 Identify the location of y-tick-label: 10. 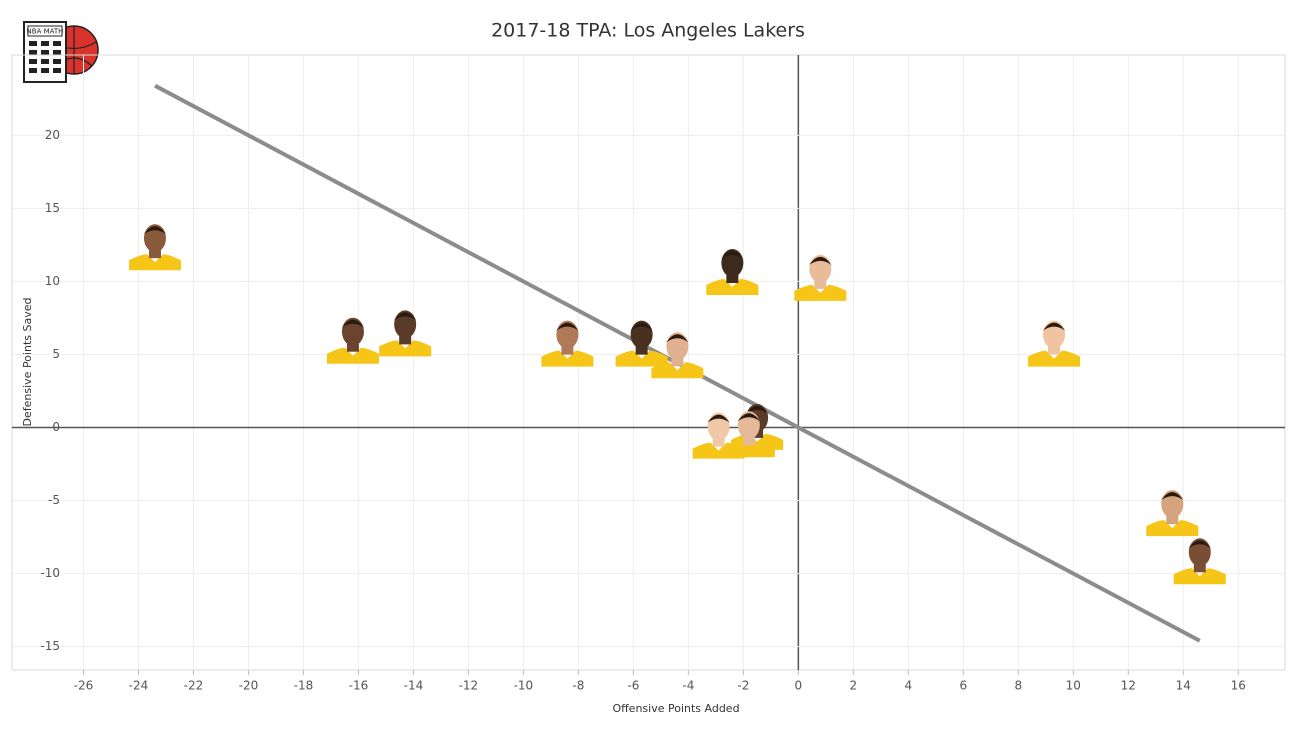
(52, 281).